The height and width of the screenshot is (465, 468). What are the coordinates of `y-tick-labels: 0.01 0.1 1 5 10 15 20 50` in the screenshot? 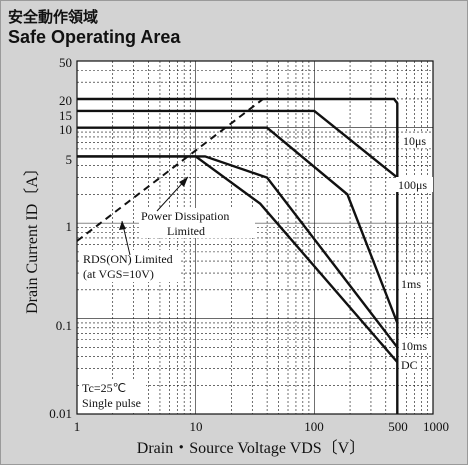 It's located at (60, 238).